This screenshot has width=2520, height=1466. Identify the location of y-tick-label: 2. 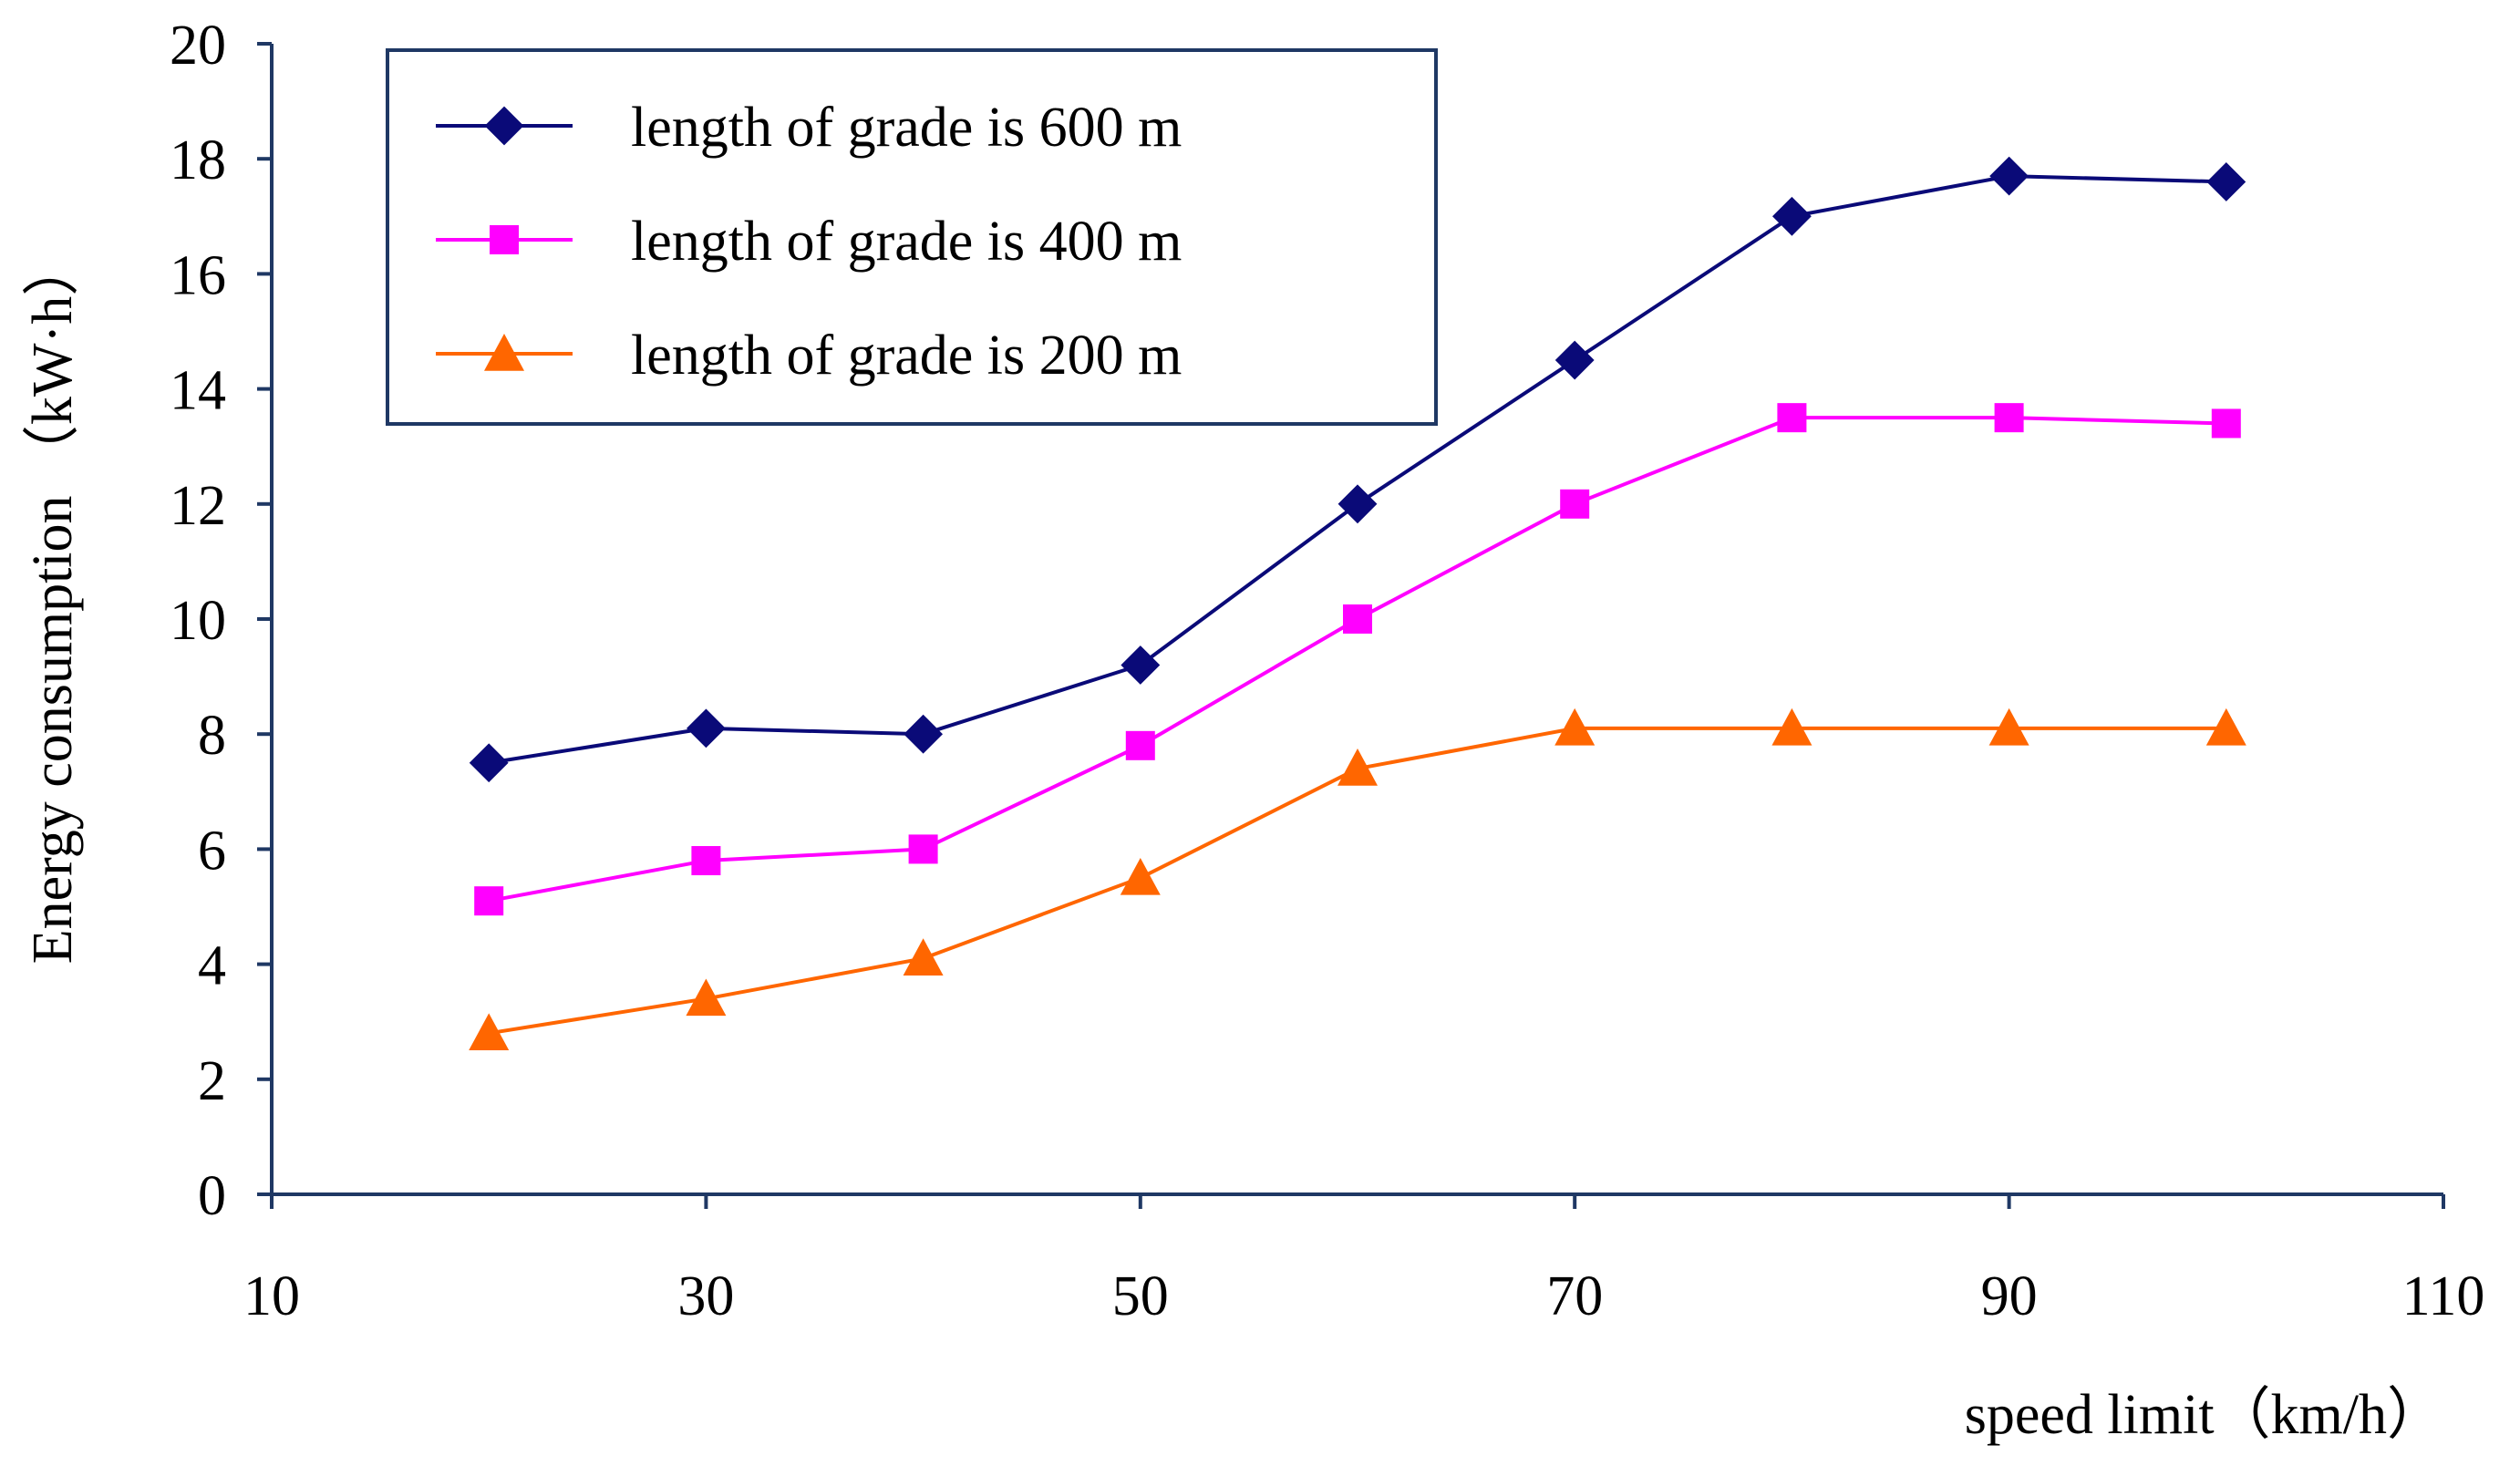
(212, 1081).